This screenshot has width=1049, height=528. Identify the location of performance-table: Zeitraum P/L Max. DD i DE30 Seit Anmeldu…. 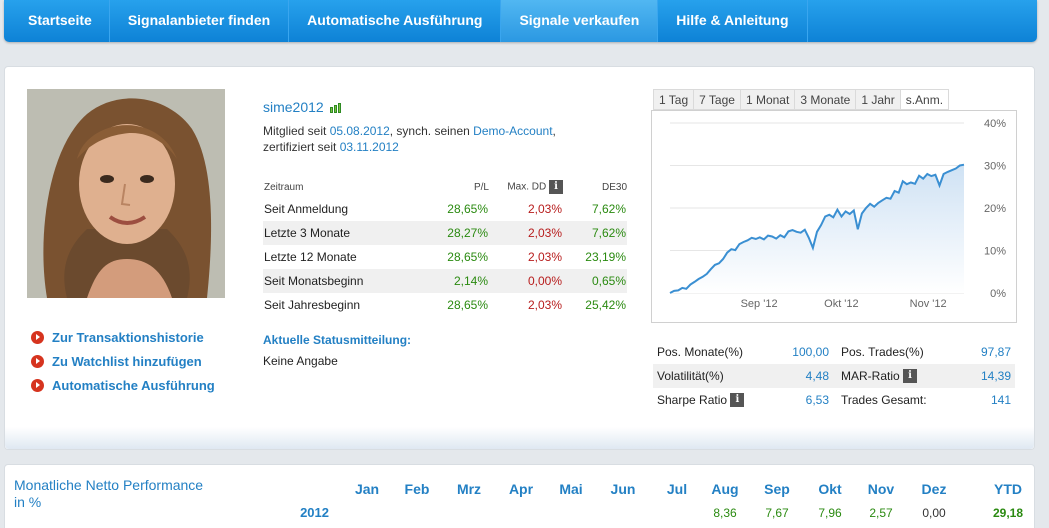
(445, 247).